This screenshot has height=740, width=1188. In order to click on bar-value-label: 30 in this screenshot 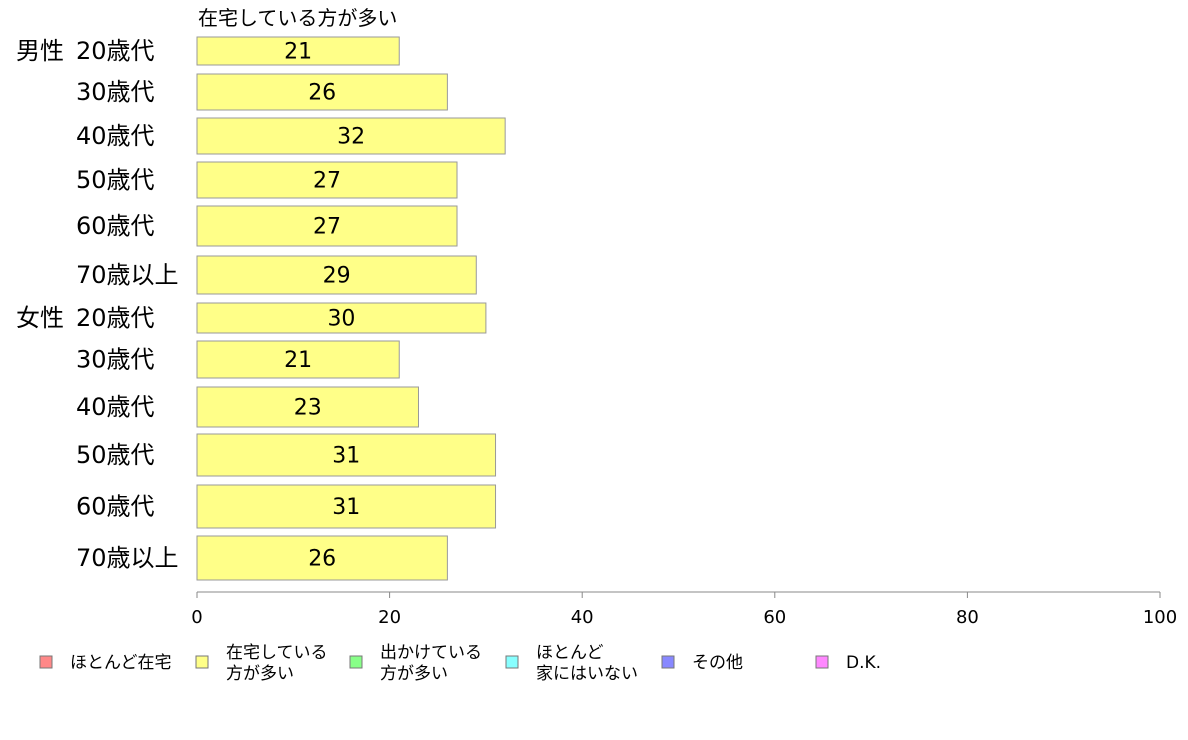, I will do `click(341, 319)`.